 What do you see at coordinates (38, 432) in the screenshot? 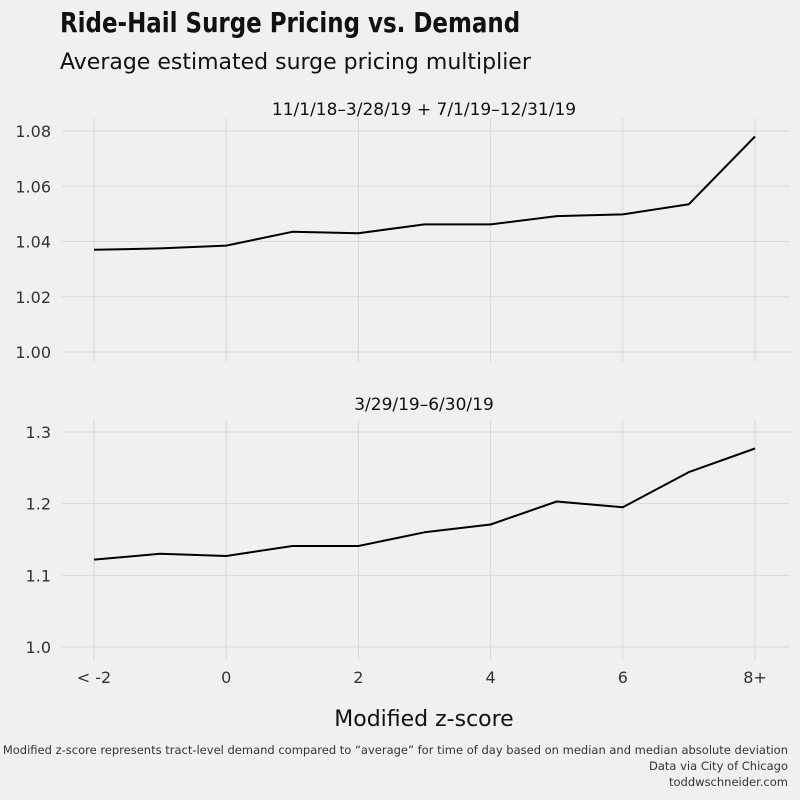
I see `y-tick-label: 1.3` at bounding box center [38, 432].